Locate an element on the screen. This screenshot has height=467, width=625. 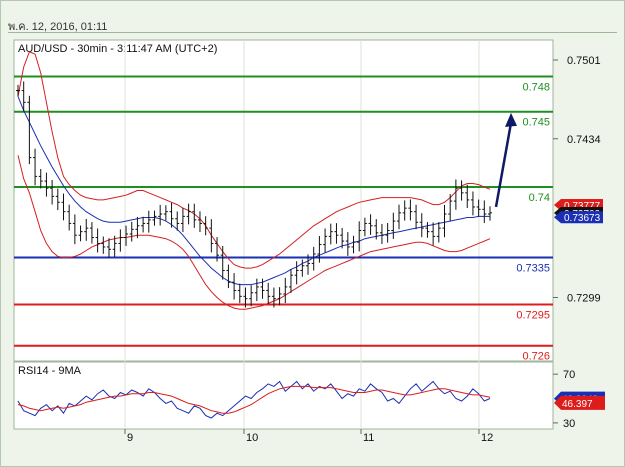
date-time-label: พ.ค. 12, 2016, 01:11 is located at coordinates (58, 27).